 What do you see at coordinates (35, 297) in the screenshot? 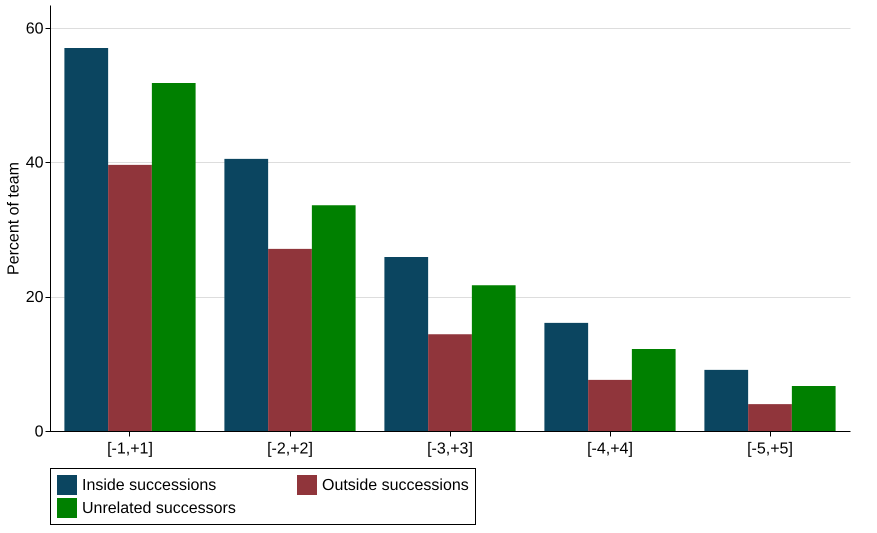
I see `y-tick-label: 20` at bounding box center [35, 297].